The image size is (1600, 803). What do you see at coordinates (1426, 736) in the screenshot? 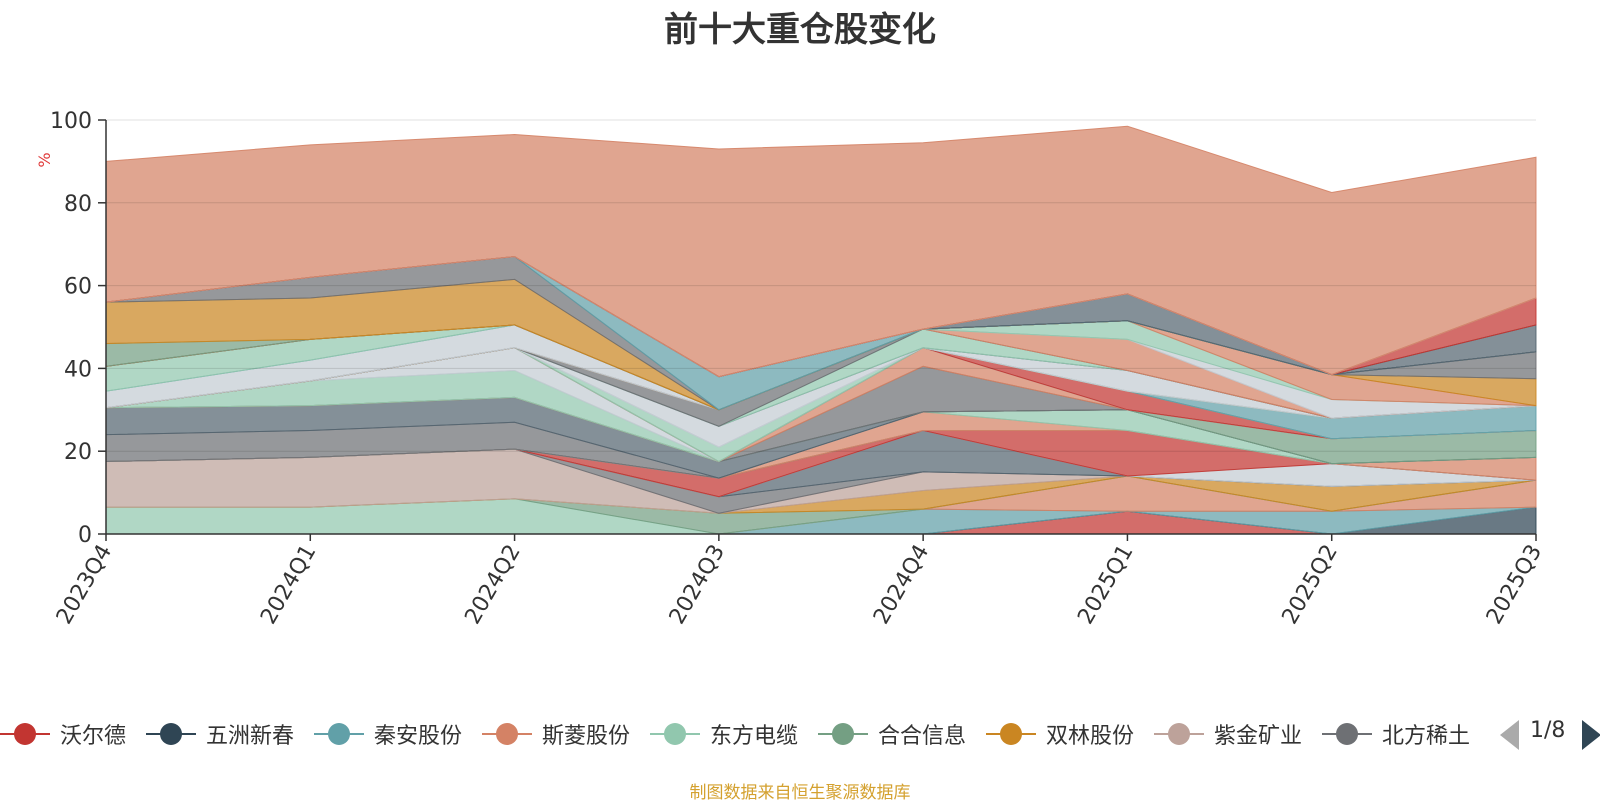
I see `legend-label-9: 北方稀土` at bounding box center [1426, 736].